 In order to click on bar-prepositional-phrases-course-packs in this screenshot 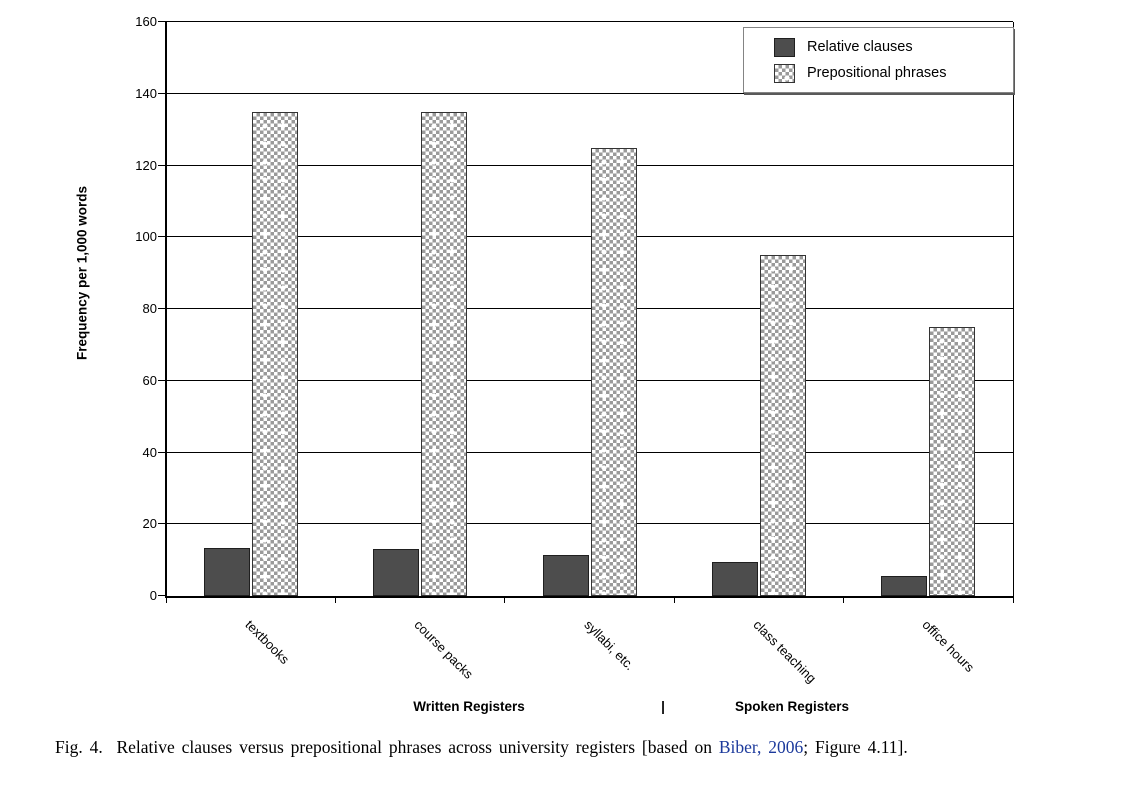, I will do `click(444, 353)`.